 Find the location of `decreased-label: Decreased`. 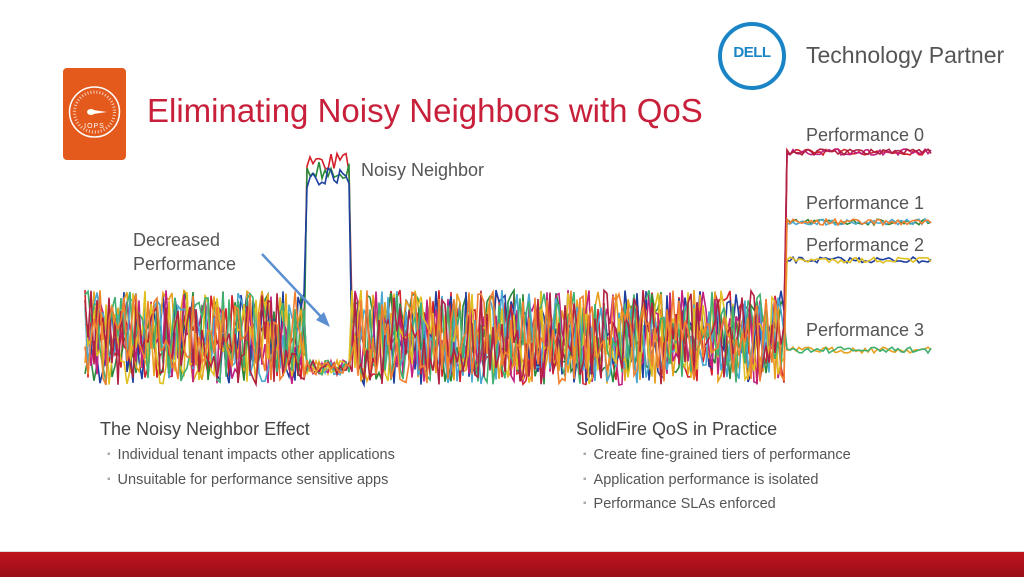

decreased-label: Decreased is located at coordinates (177, 240).